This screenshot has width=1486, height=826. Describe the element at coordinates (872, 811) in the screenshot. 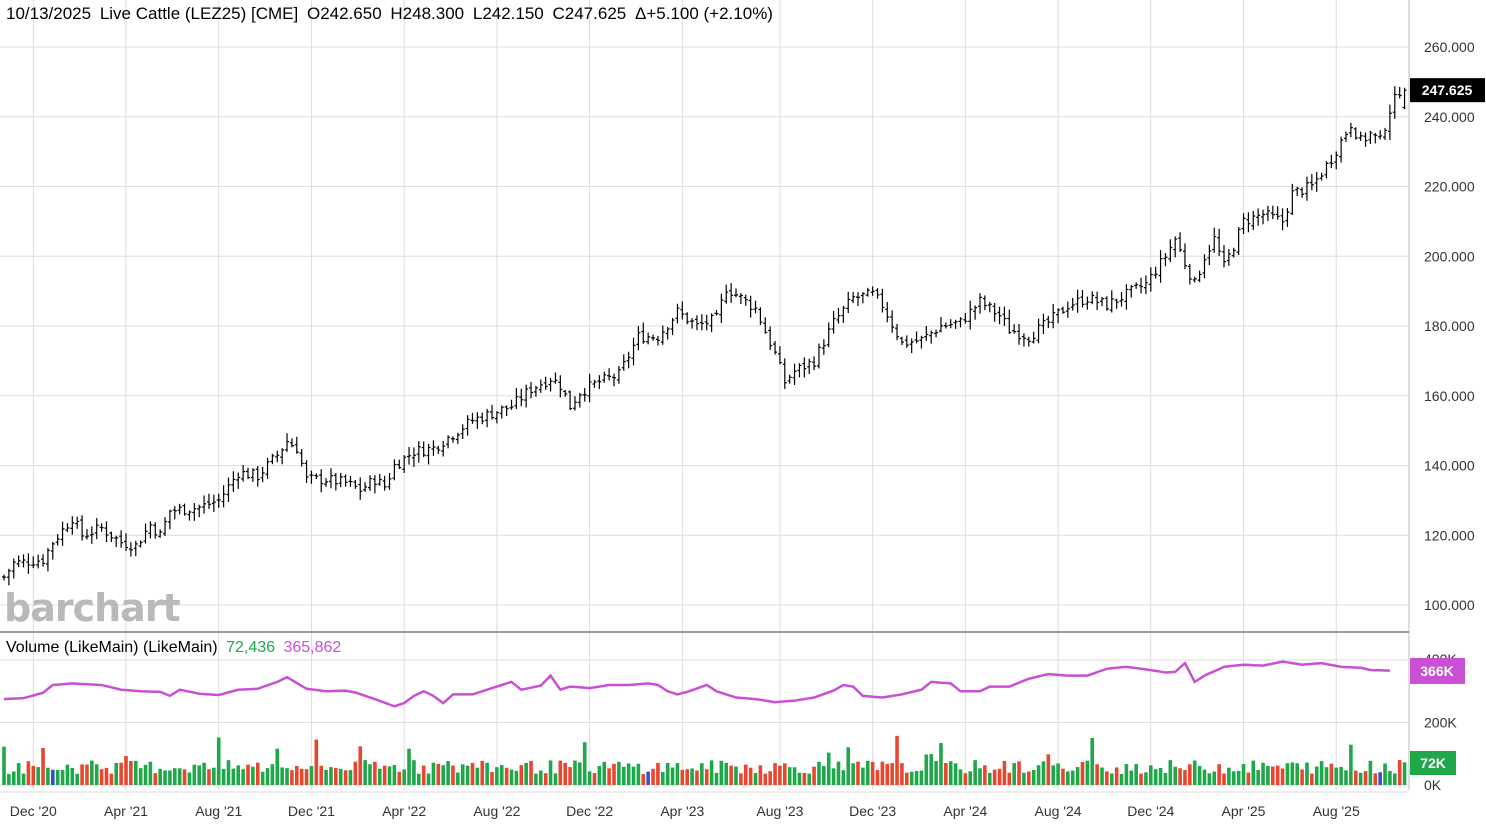

I see `time-tick-label: Dec '23` at that location.